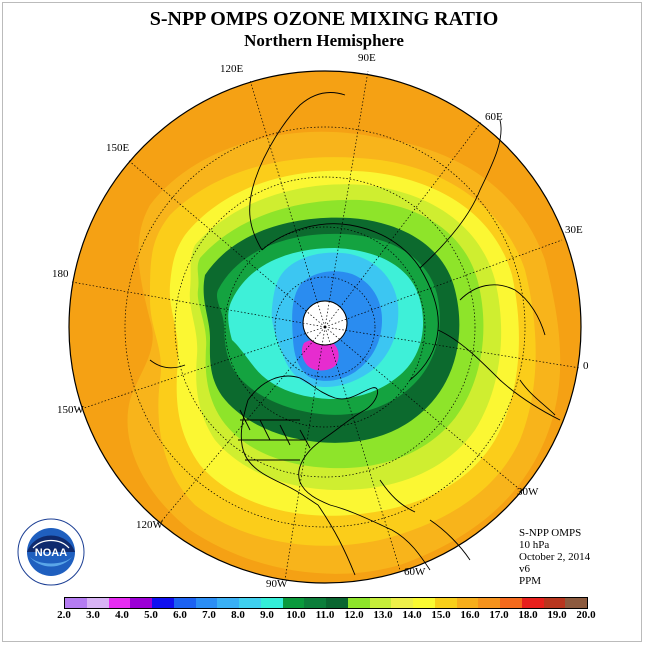 The image size is (648, 648). Describe the element at coordinates (524, 569) in the screenshot. I see `info-version: v6` at that location.